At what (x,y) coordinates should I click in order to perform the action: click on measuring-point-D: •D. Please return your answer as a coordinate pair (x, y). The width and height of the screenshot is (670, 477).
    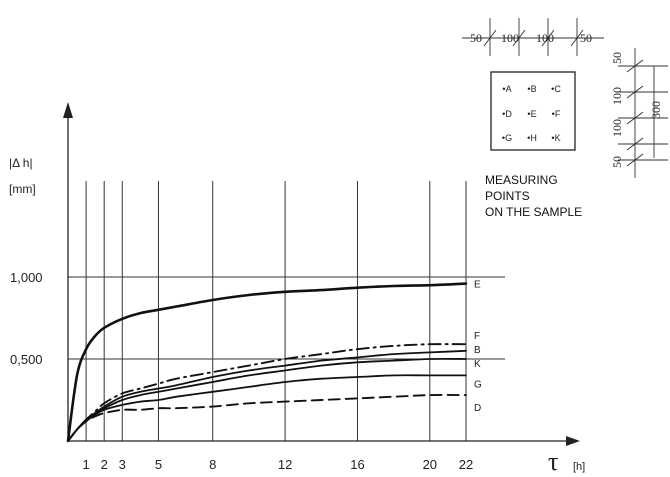
    Looking at the image, I should click on (507, 114).